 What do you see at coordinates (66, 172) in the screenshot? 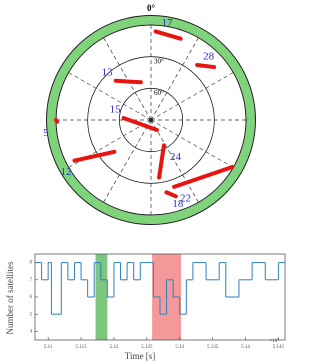
I see `satellite-label: 12` at bounding box center [66, 172].